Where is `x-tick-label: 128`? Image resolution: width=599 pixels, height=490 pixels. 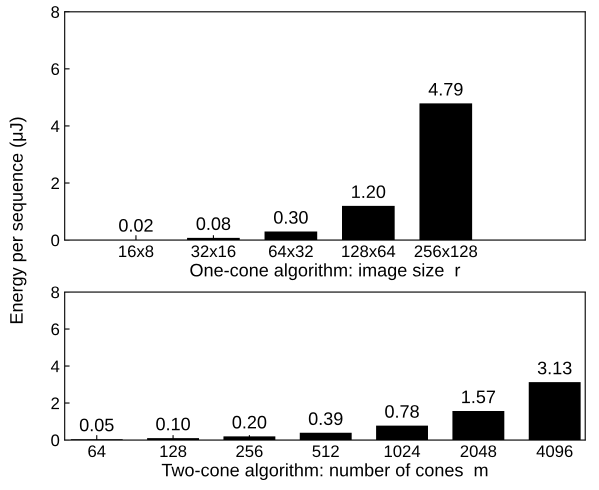 x-tick-label: 128 is located at coordinates (173, 451).